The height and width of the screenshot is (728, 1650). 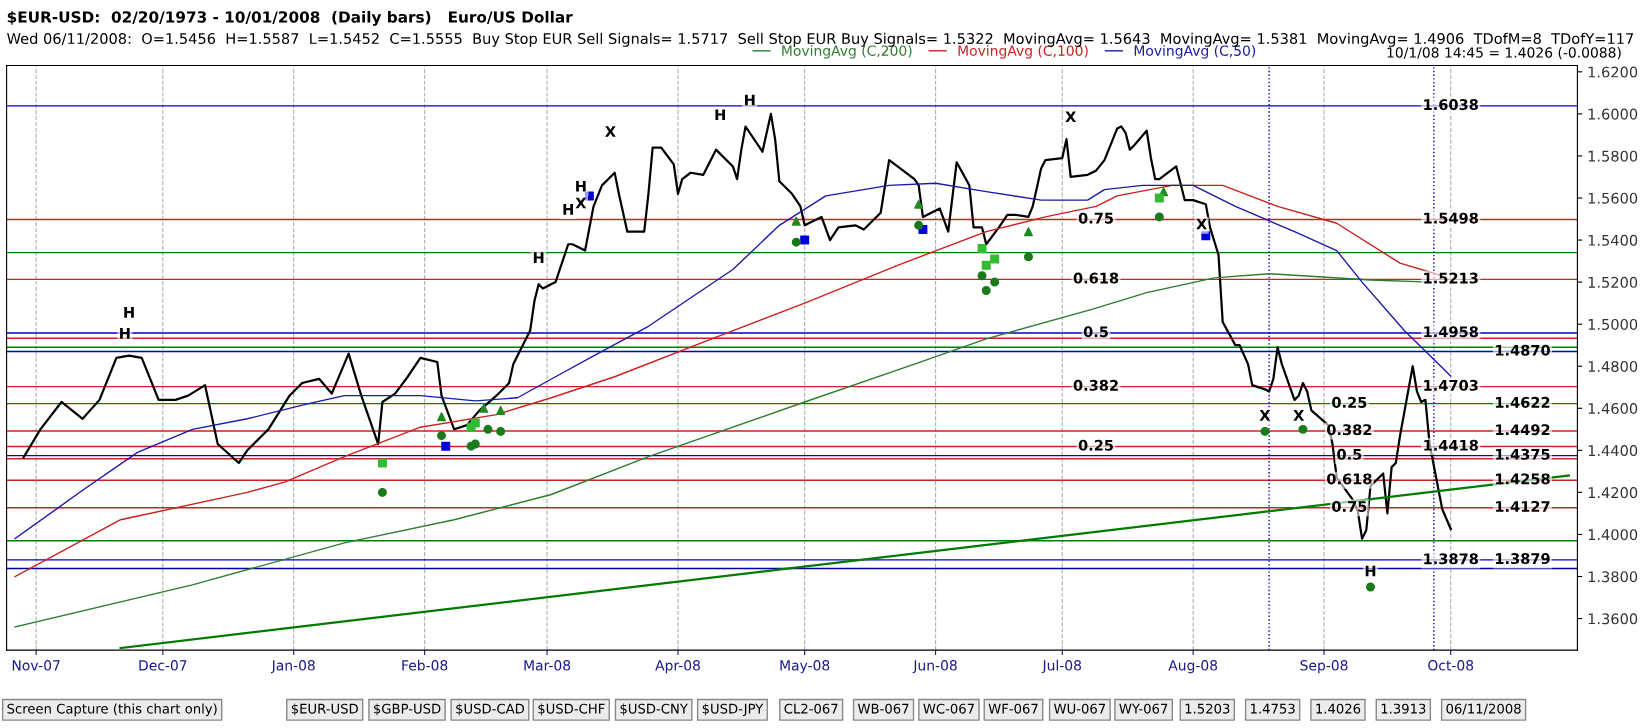 What do you see at coordinates (490, 709) in the screenshot?
I see `text: $USD-CAD` at bounding box center [490, 709].